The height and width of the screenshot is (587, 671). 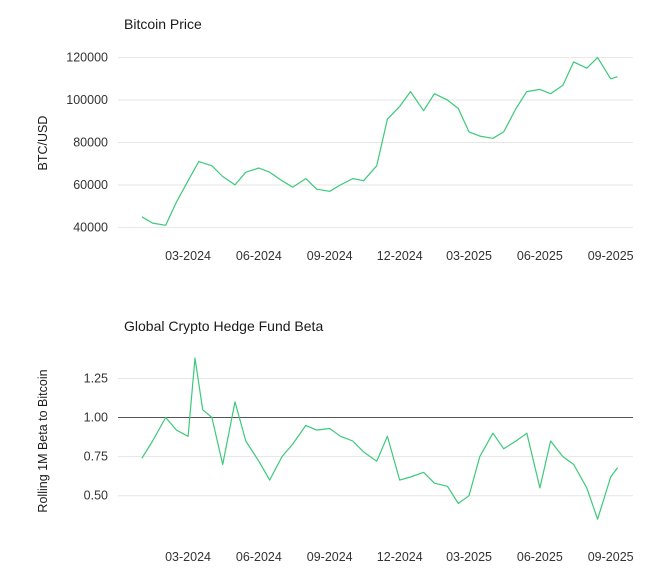 I want to click on y-tick-label: 100000, so click(x=87, y=100).